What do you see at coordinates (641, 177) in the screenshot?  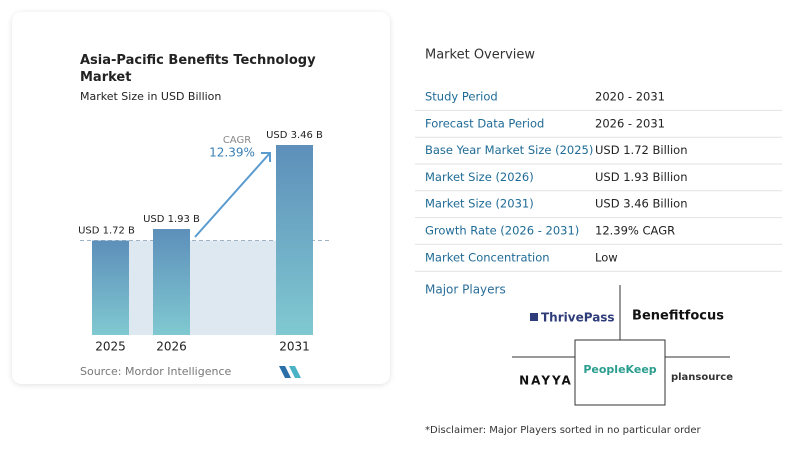 I see `row-value: USD 1.93 Billion` at bounding box center [641, 177].